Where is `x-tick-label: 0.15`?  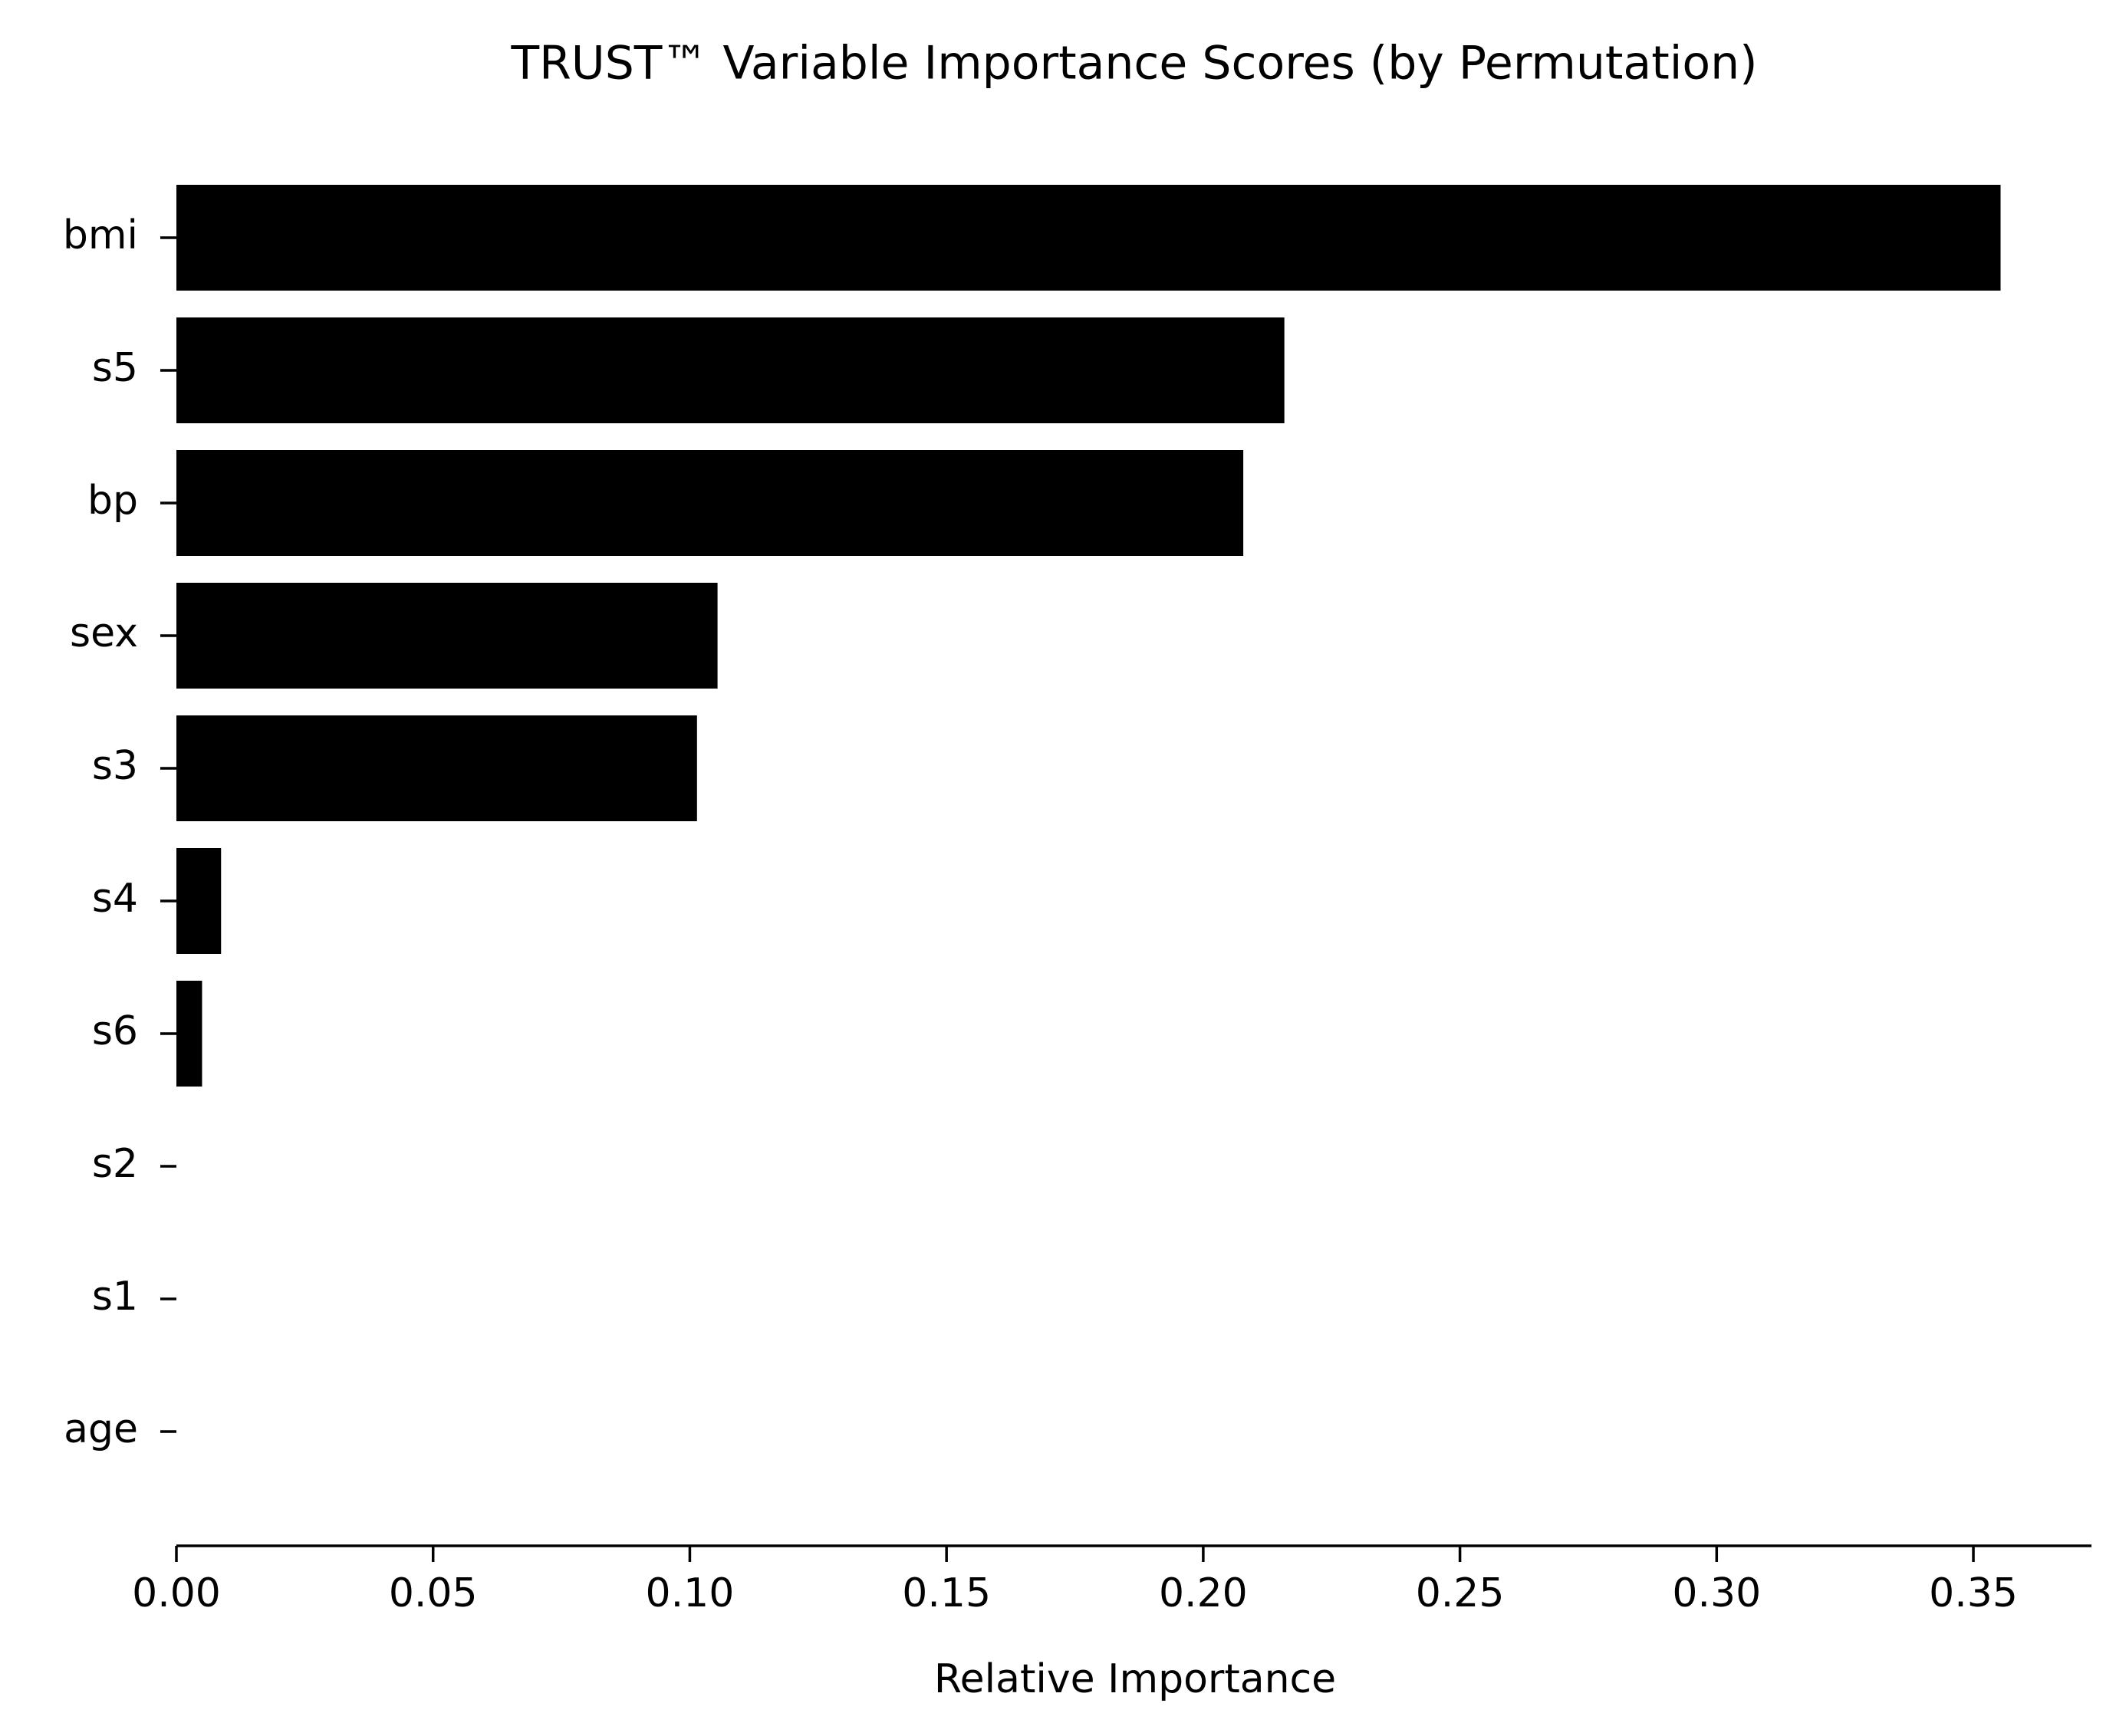 x-tick-label: 0.15 is located at coordinates (946, 1593).